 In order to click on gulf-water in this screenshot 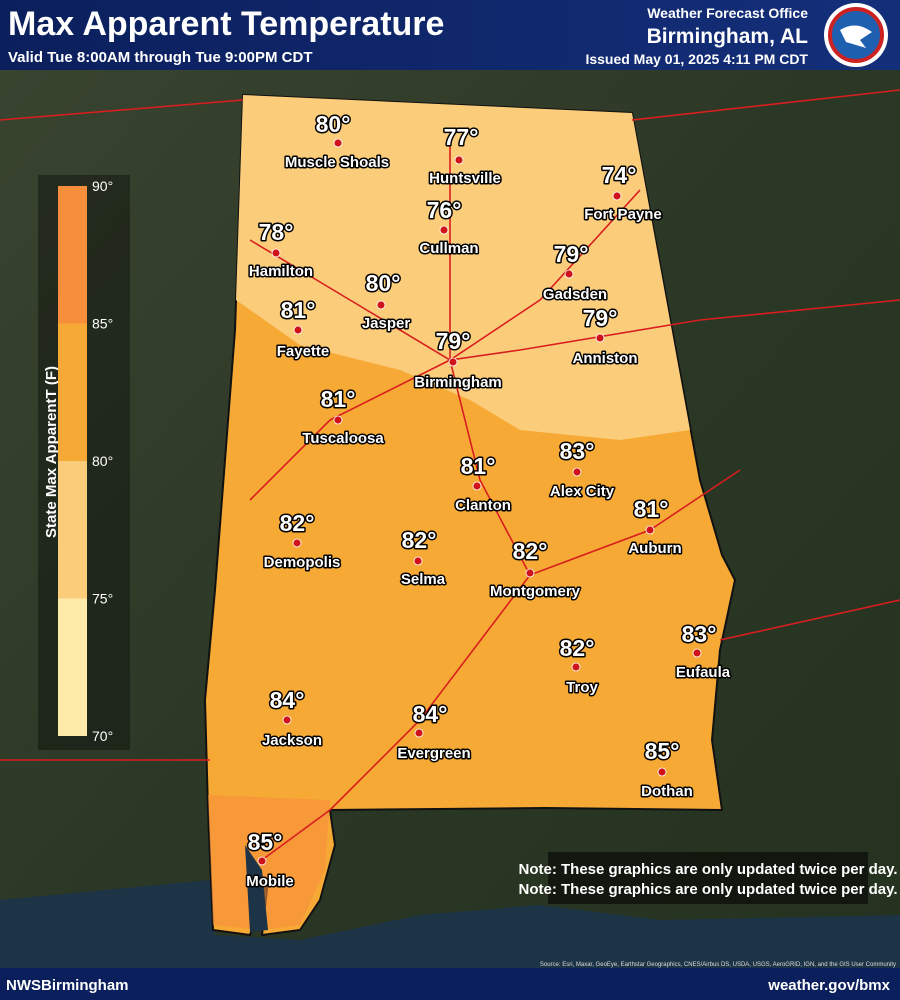, I will do `click(450, 924)`.